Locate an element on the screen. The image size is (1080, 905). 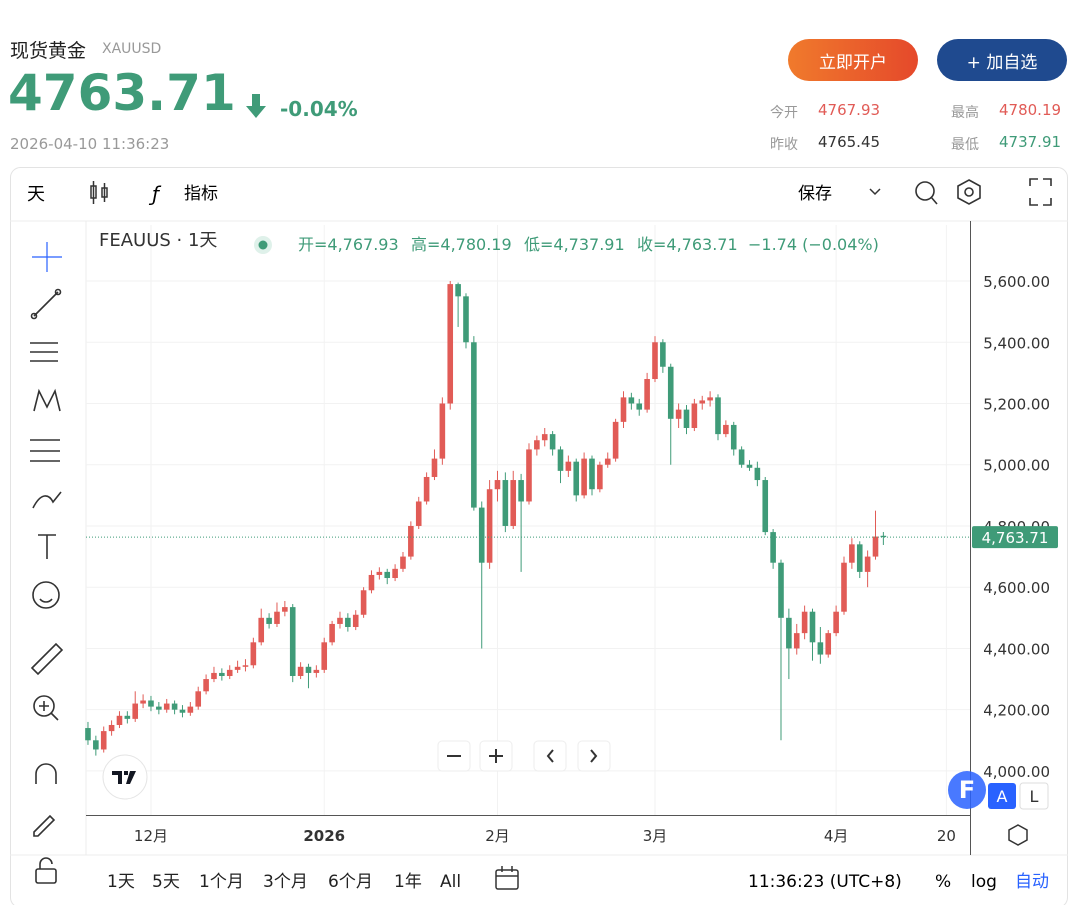
y-tick-label: 5,200.00 is located at coordinates (1016, 405).